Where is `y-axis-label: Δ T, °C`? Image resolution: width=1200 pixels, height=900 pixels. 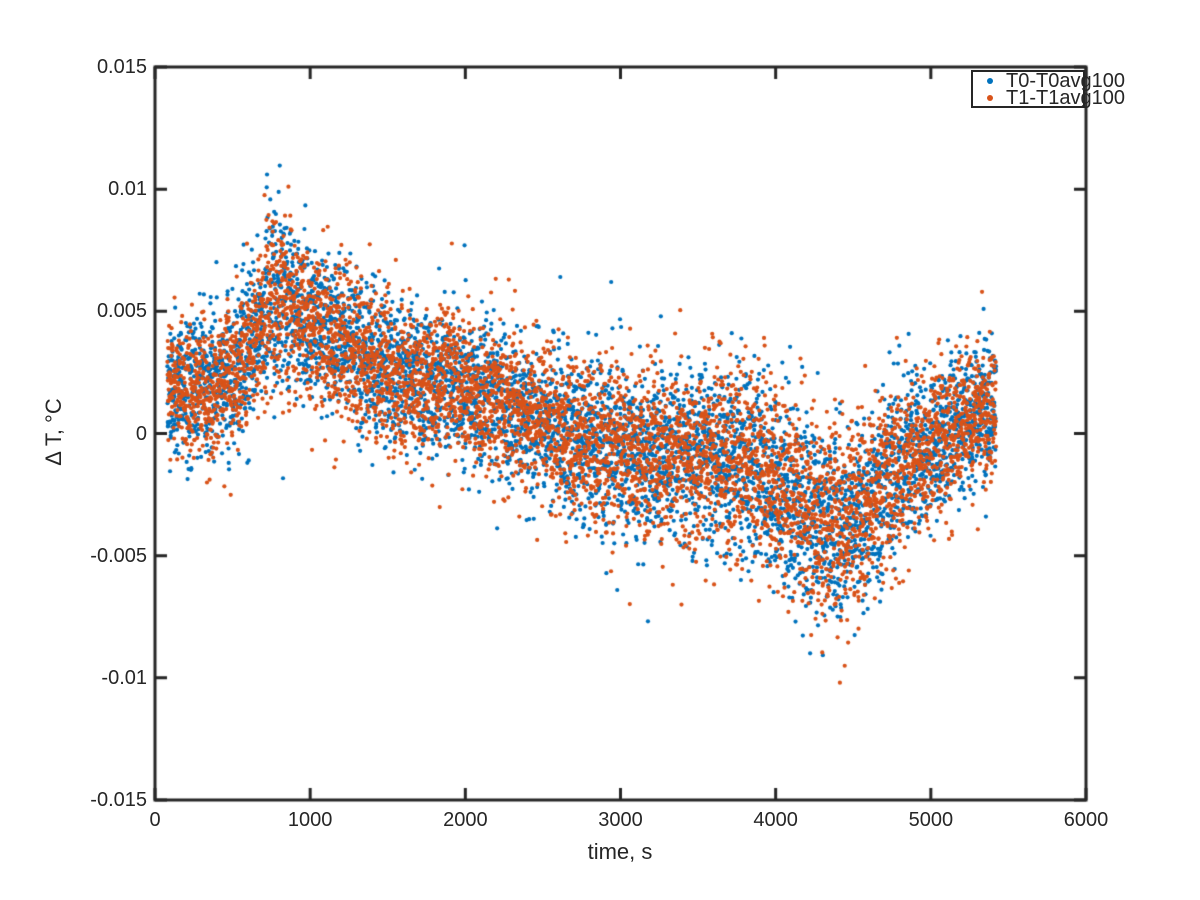 y-axis-label: Δ T, °C is located at coordinates (53, 432).